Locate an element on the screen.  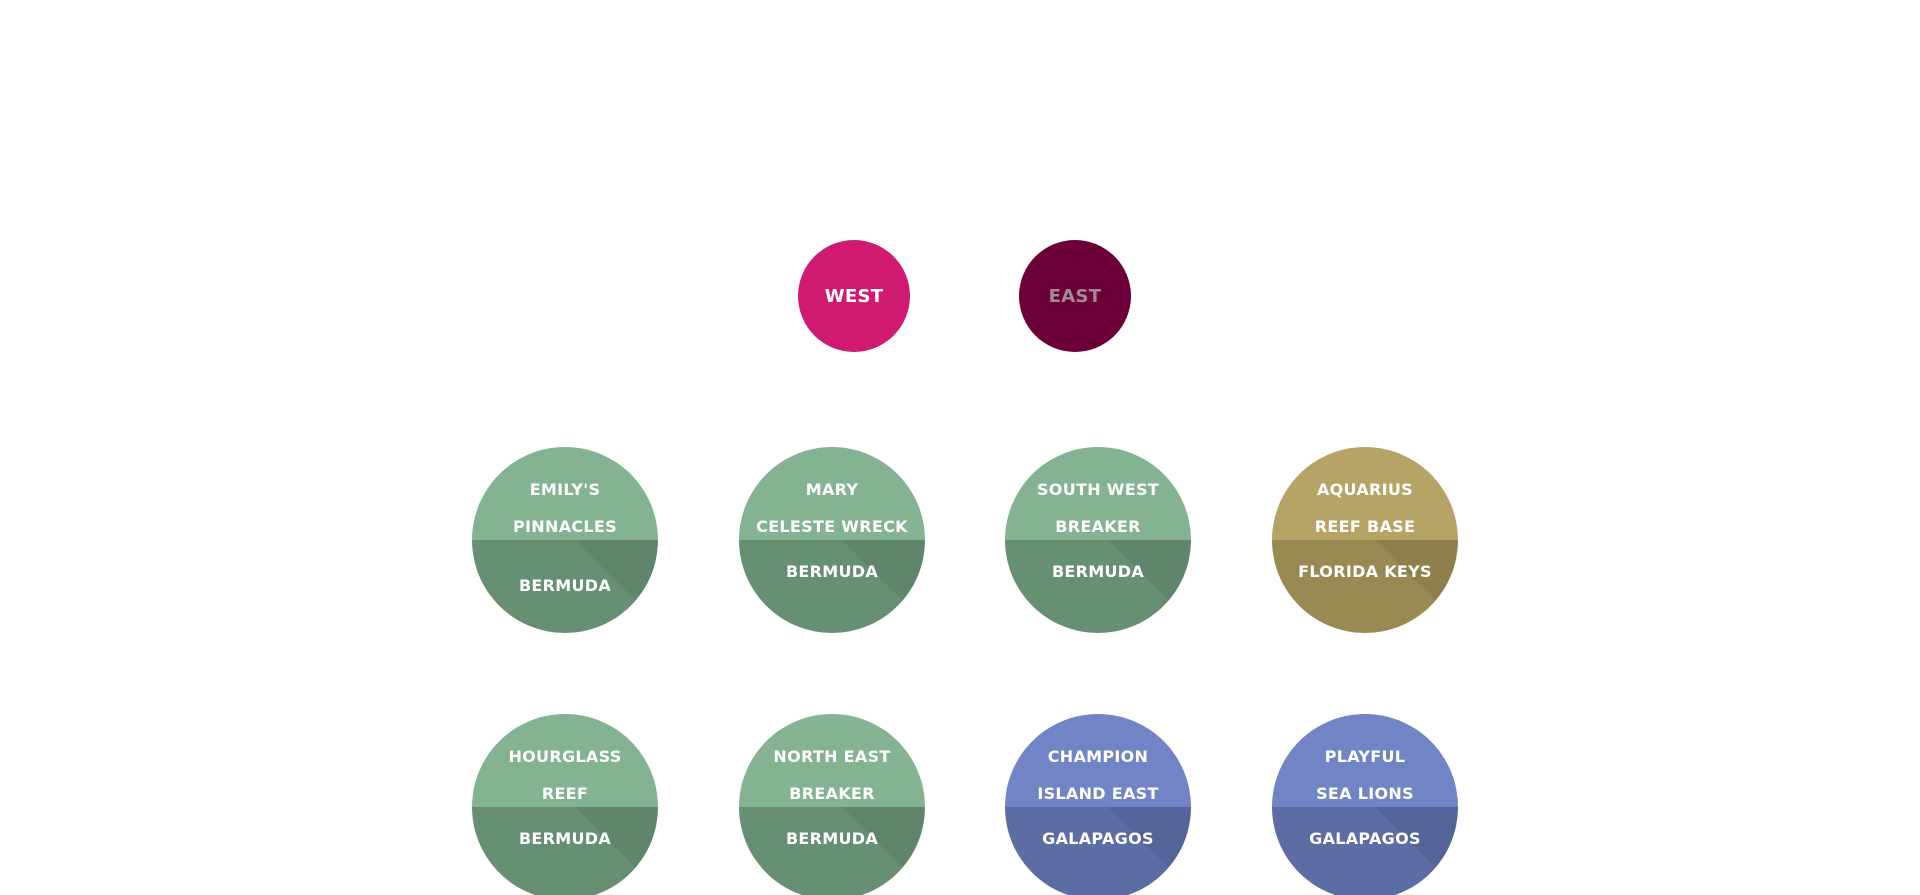
site-card-champion-island-east: CHAMPION ISLAND EAST GALAPAGOS is located at coordinates (1098, 804).